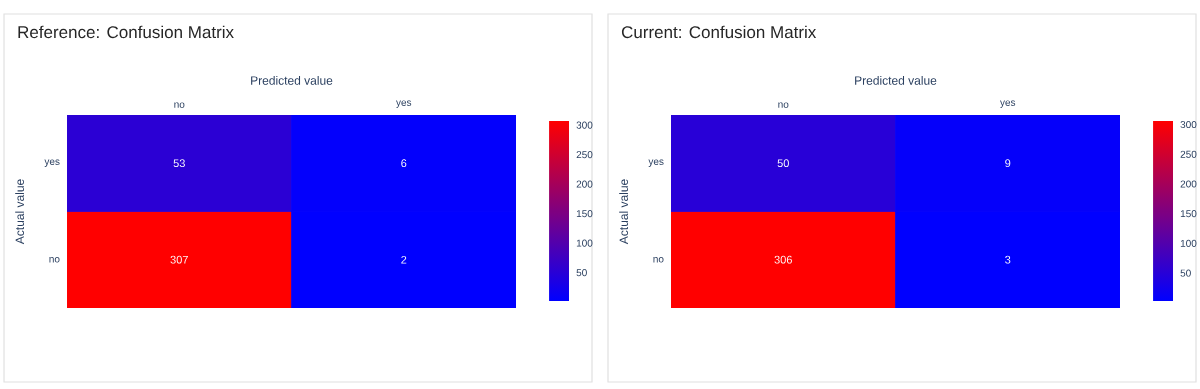  Describe the element at coordinates (404, 163) in the screenshot. I see `data-label: 6` at that location.